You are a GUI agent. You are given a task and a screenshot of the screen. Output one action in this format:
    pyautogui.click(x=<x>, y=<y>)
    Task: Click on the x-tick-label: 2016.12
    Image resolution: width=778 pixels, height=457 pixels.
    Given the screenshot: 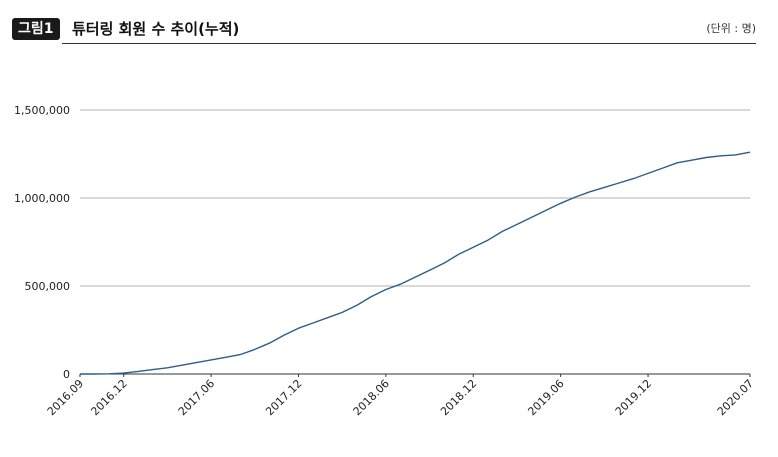 What is the action you would take?
    pyautogui.click(x=108, y=397)
    